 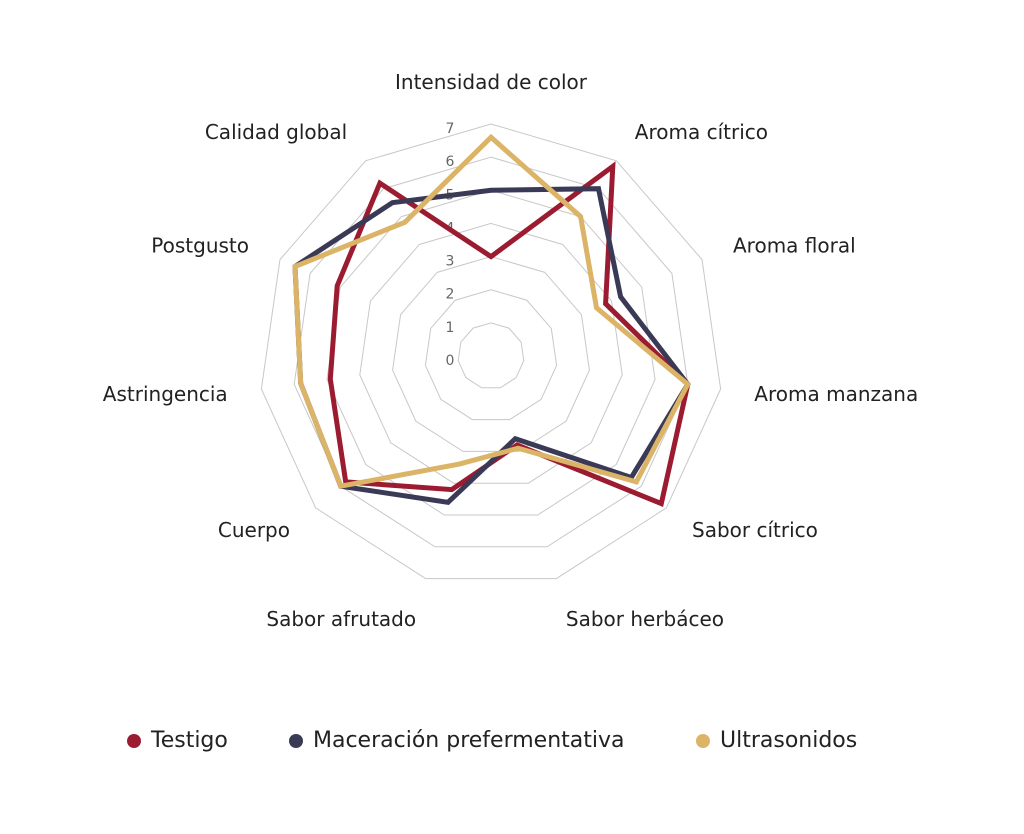 I want to click on tick-label: 1, so click(x=450, y=328).